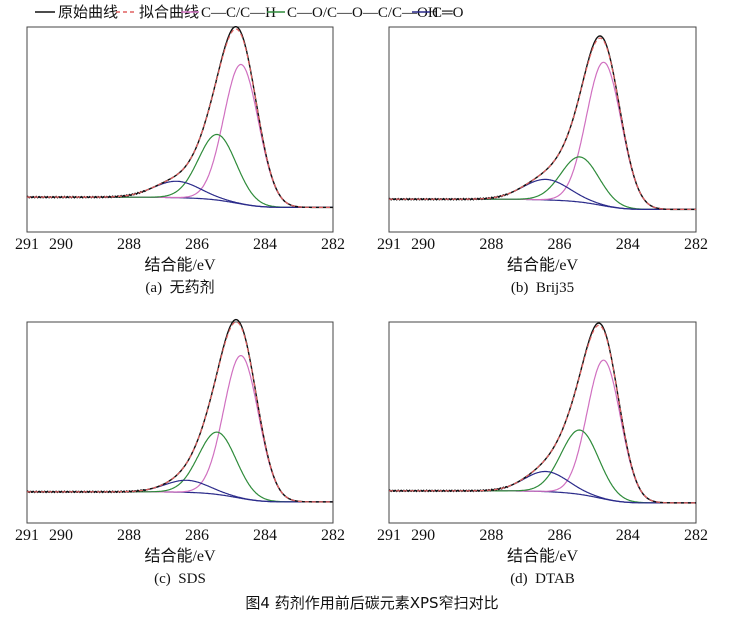 The image size is (744, 618). I want to click on background-line, so click(542, 497).